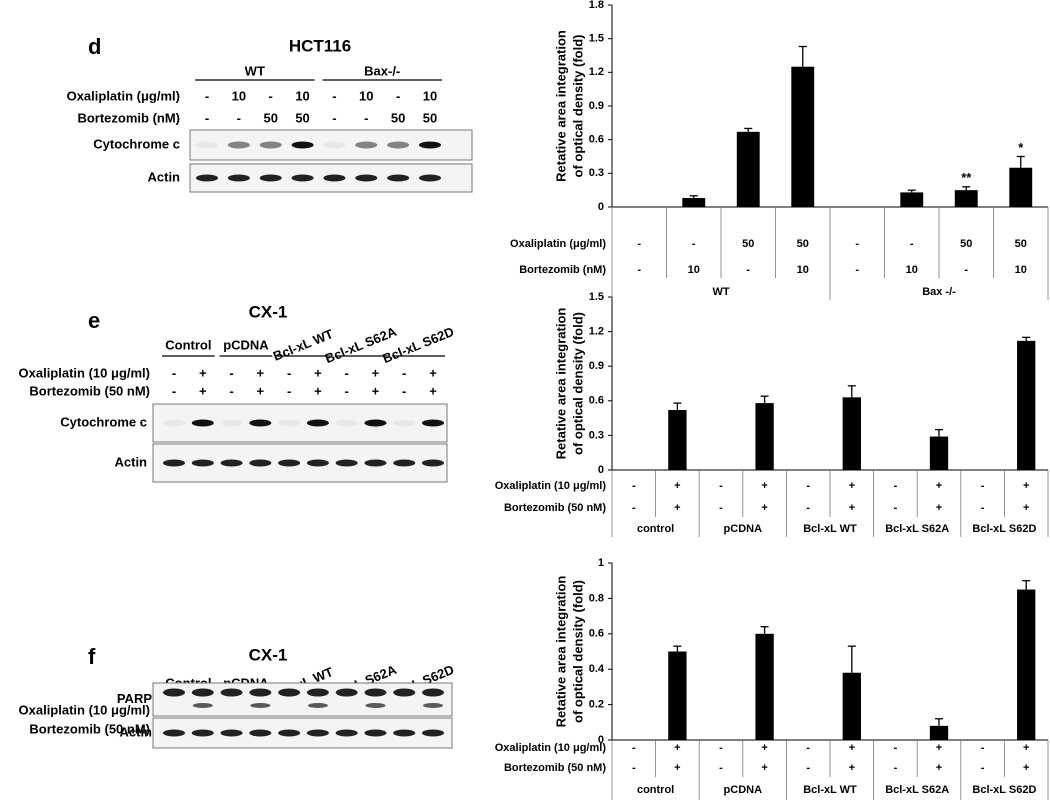  I want to click on panel-letter: e, so click(94, 320).